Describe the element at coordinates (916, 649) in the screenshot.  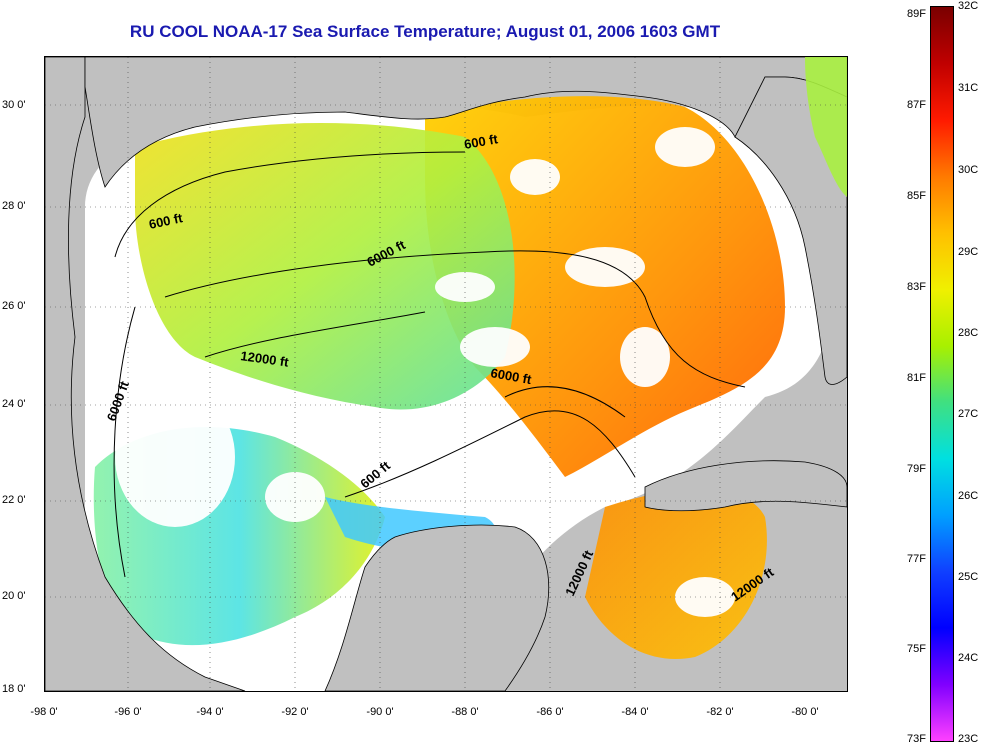
I see `colorbar-label-fahrenheit: 75F` at that location.